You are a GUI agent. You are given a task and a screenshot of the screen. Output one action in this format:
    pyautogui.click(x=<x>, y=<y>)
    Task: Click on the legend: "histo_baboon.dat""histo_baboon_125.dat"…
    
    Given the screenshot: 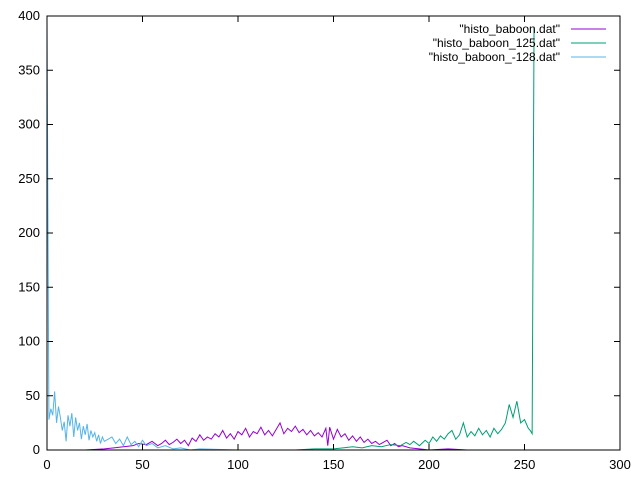 What is the action you would take?
    pyautogui.click(x=517, y=43)
    